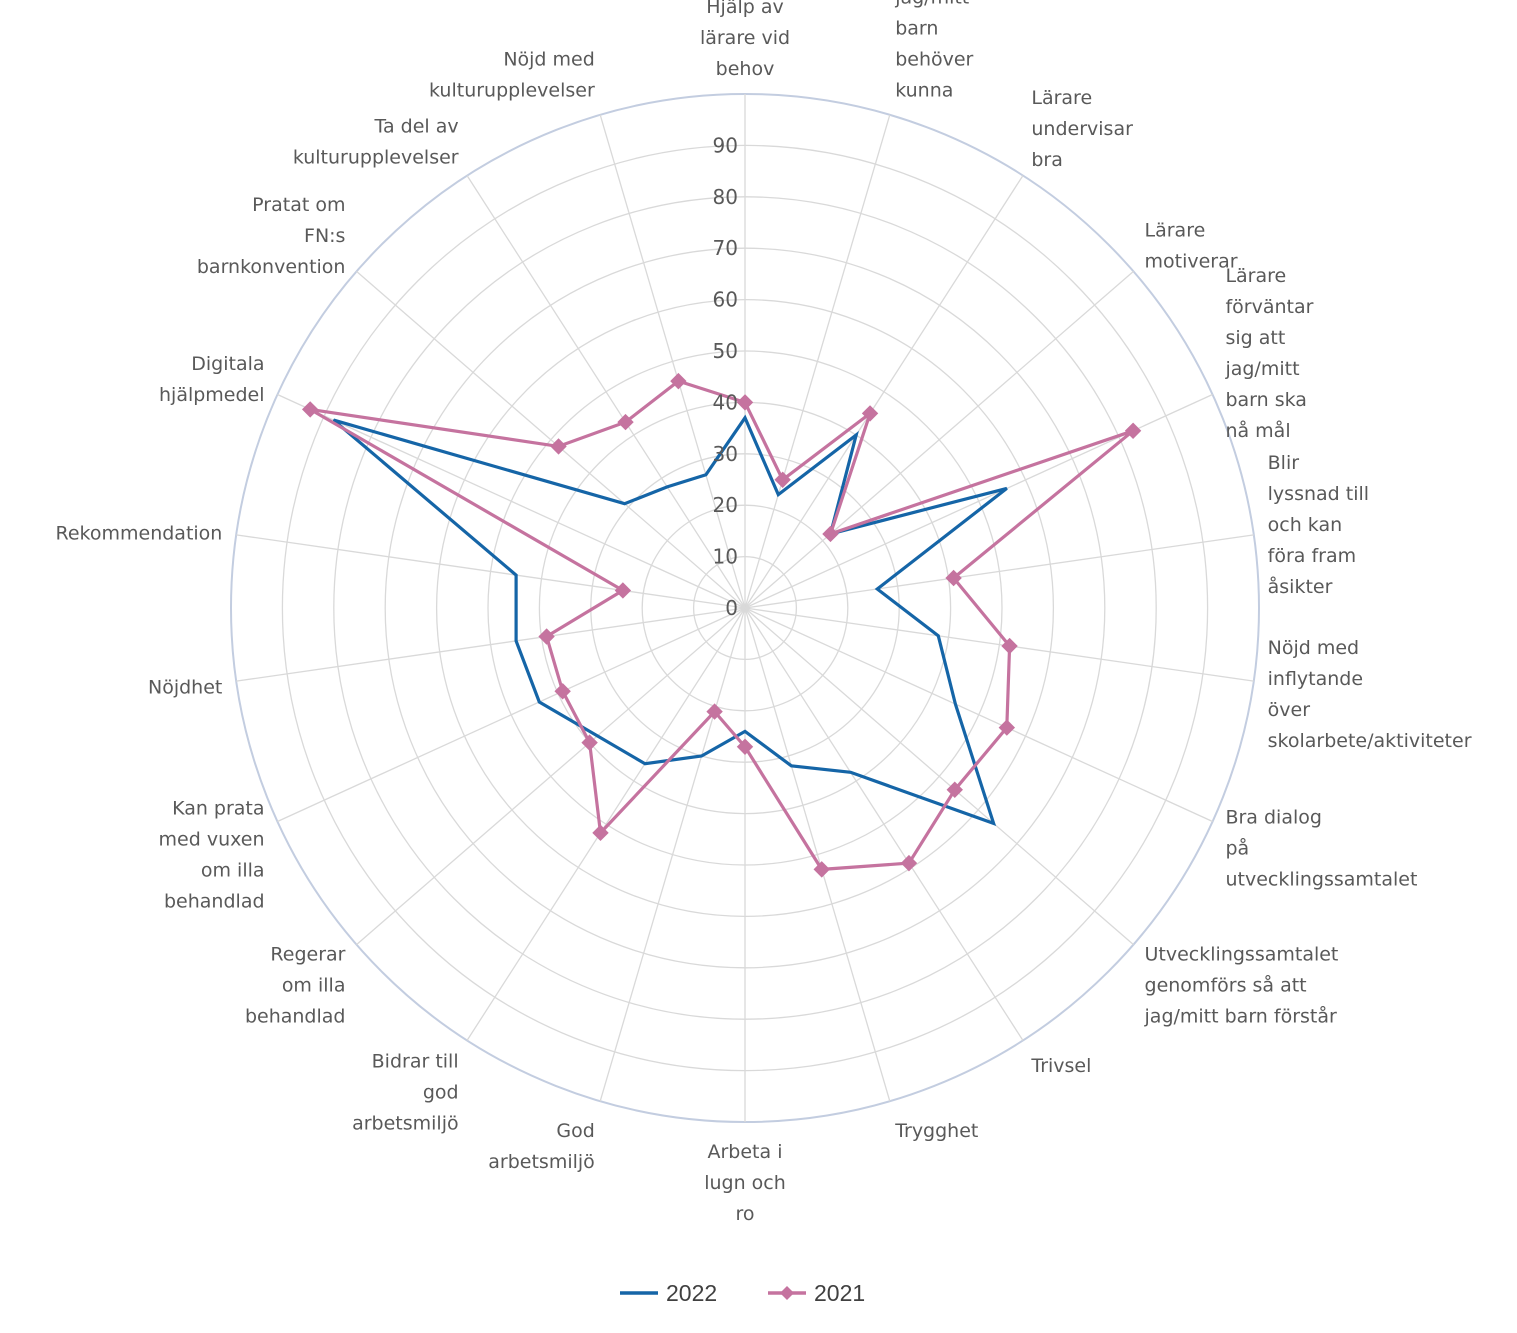 The width and height of the screenshot is (1517, 1333). What do you see at coordinates (725, 300) in the screenshot?
I see `tick-label: 60` at bounding box center [725, 300].